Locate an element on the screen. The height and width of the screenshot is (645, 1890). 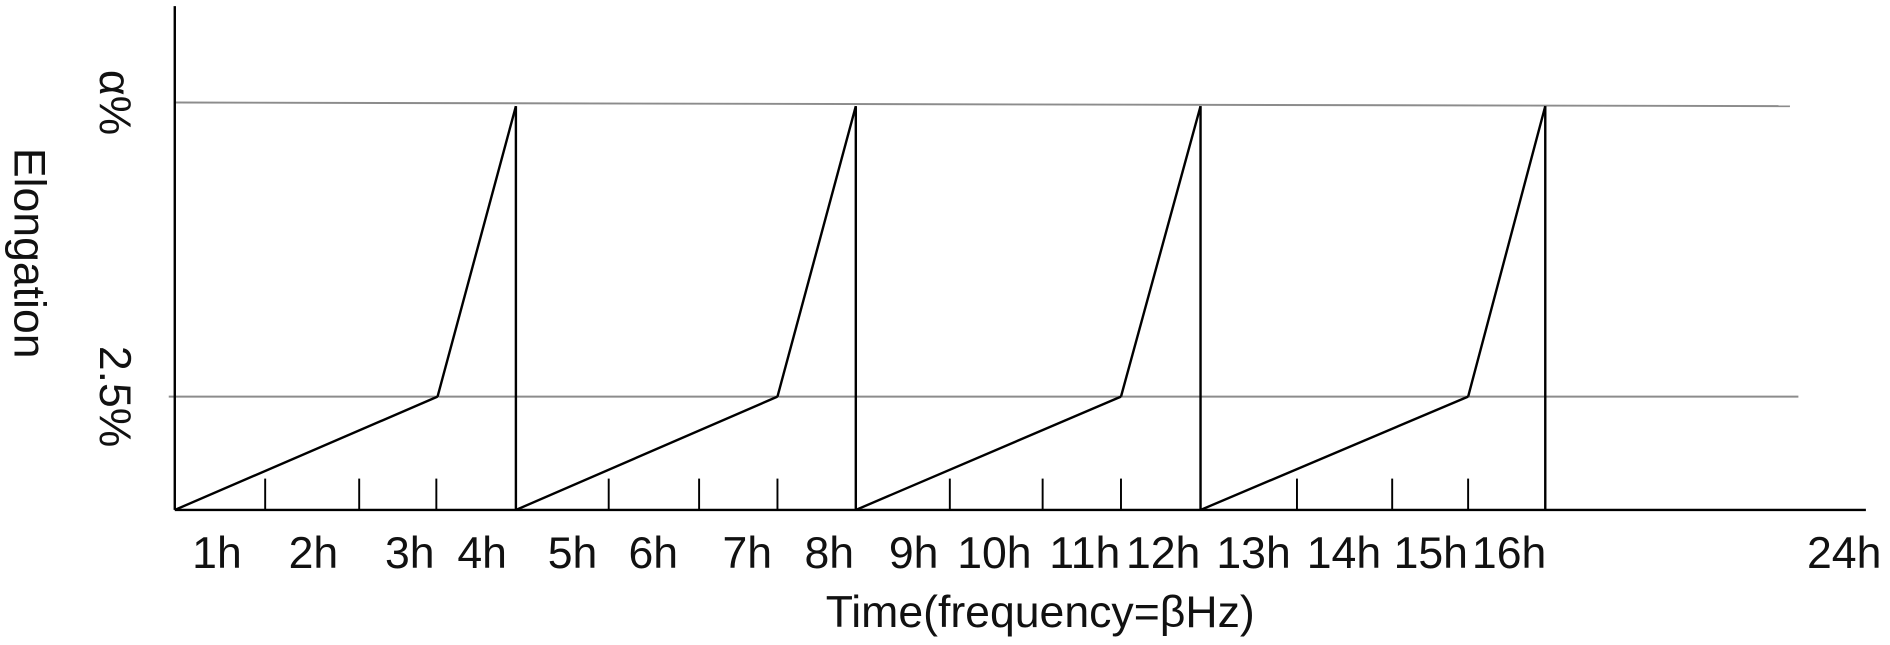
x-tick-label: 14h is located at coordinates (1344, 553).